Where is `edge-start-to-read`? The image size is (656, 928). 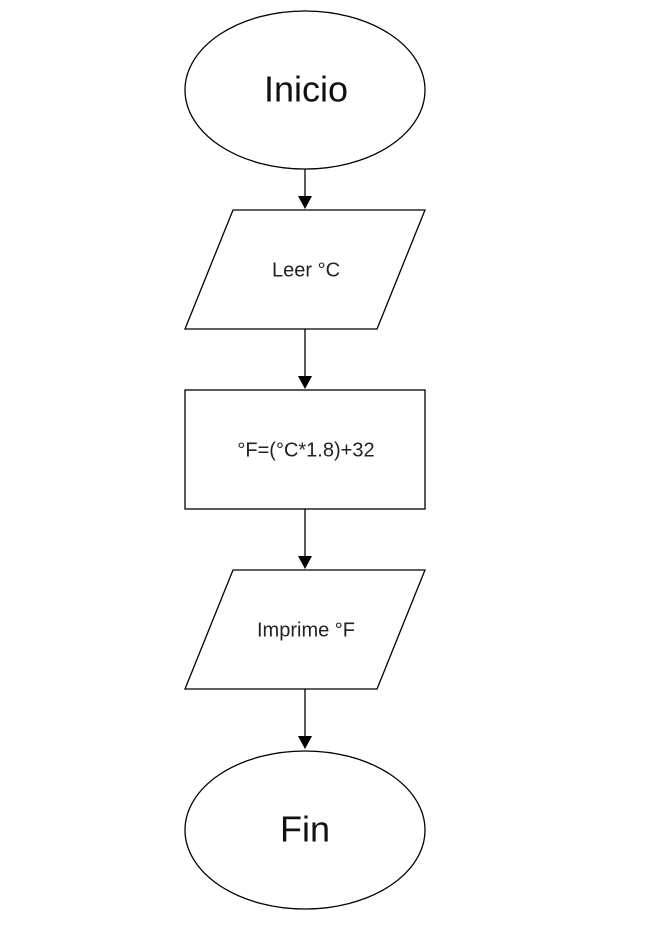
edge-start-to-read is located at coordinates (305, 189).